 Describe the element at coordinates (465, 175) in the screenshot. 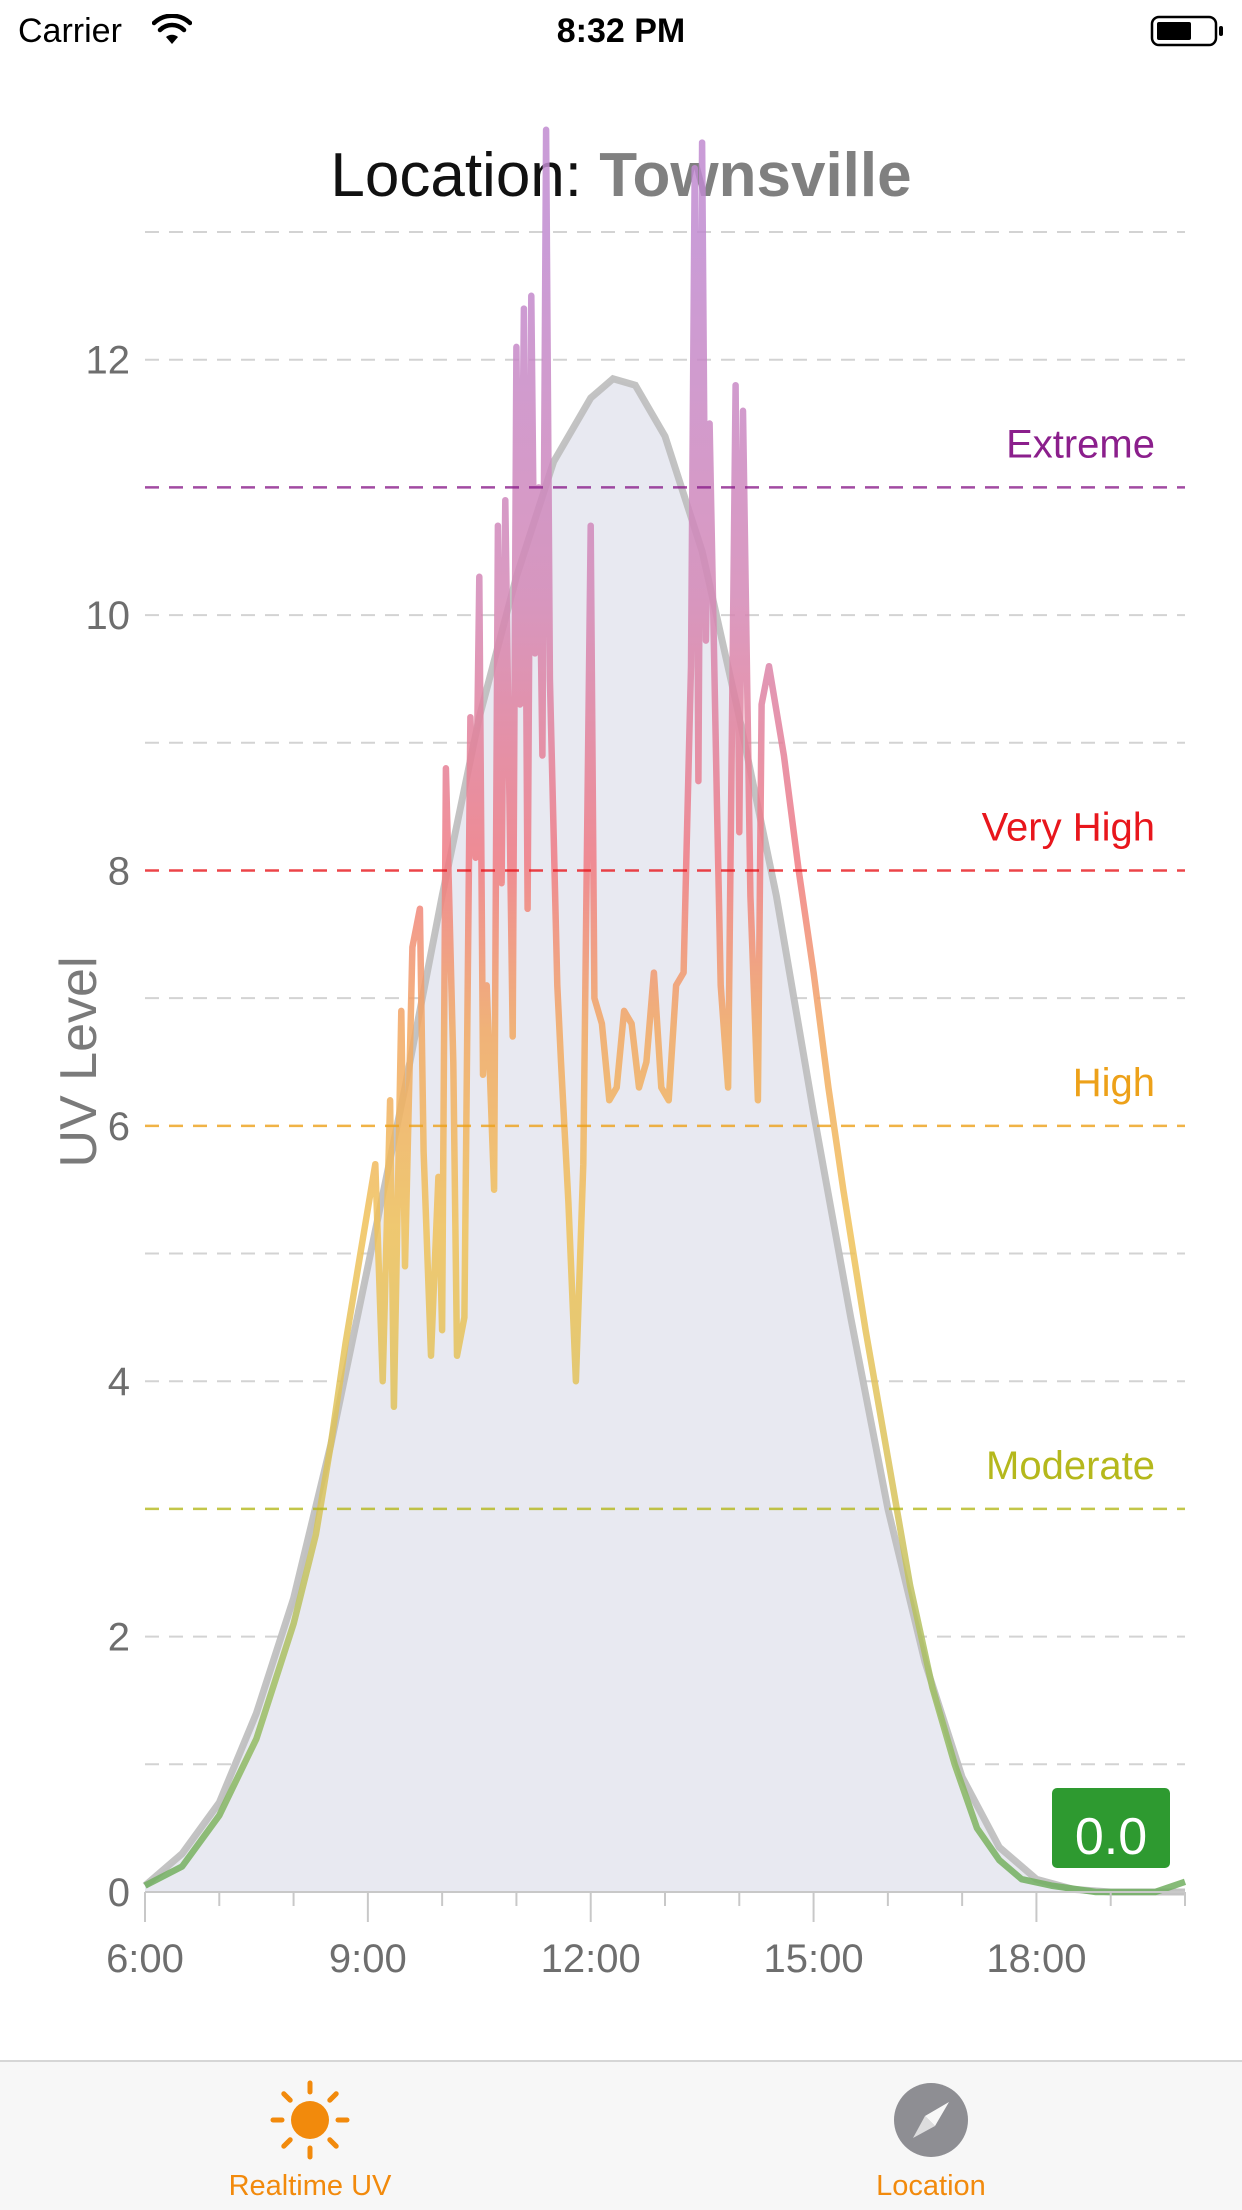

I see `location-prefix: Location:` at that location.